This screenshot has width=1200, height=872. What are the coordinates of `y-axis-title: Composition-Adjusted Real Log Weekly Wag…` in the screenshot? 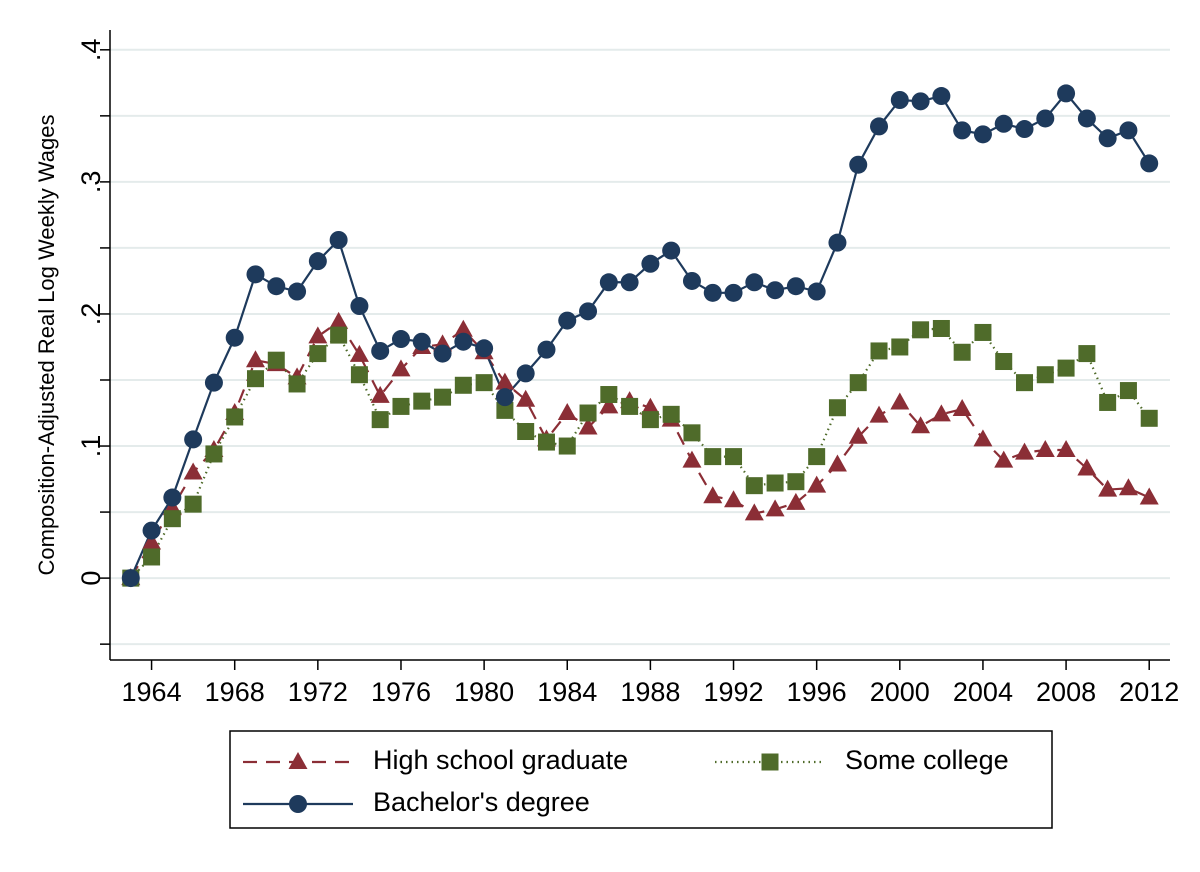 It's located at (46, 344).